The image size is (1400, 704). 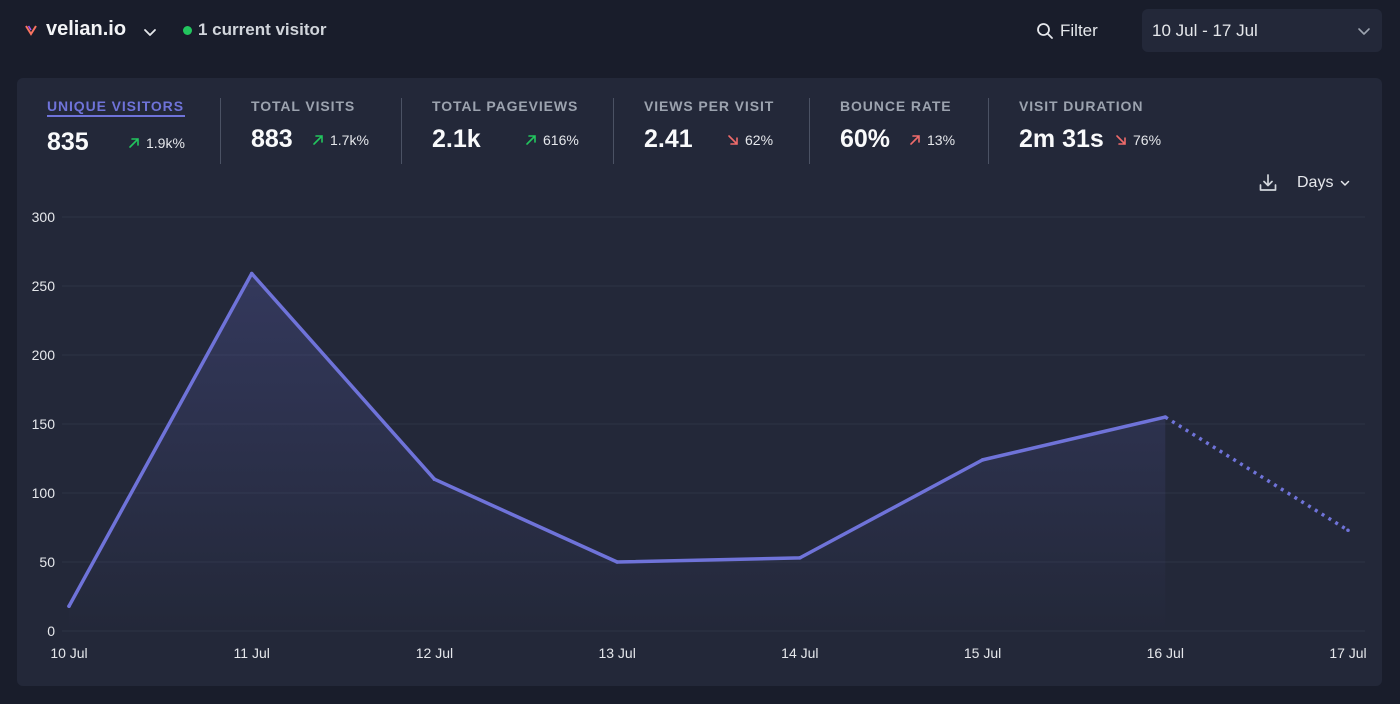 I want to click on metric-change: 616%, so click(x=551, y=140).